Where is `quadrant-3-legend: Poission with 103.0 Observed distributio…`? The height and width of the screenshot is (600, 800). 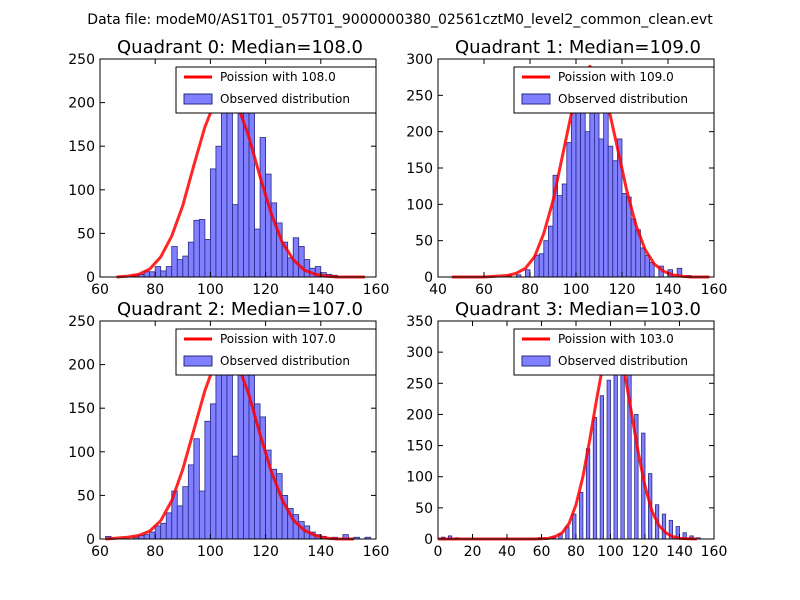 quadrant-3-legend: Poission with 103.0 Observed distributio… is located at coordinates (614, 352).